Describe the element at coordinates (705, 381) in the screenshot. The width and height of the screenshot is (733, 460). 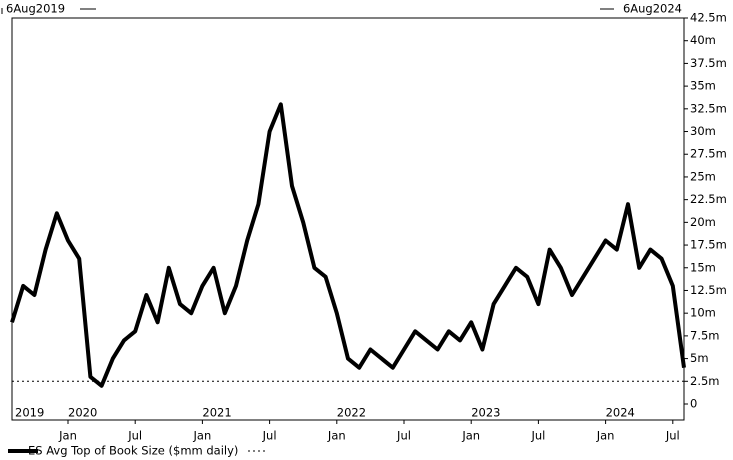
I see `y-tick-label: 2.5m` at that location.